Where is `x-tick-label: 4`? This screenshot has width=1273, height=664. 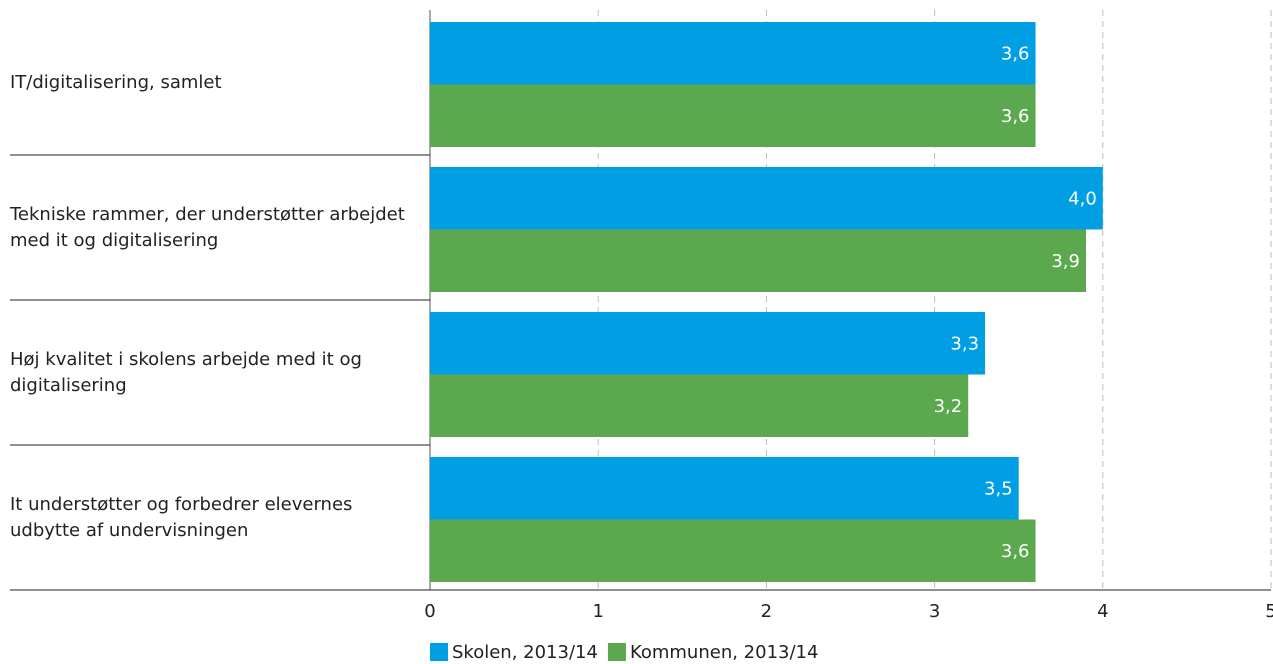
x-tick-label: 4 is located at coordinates (1102, 611).